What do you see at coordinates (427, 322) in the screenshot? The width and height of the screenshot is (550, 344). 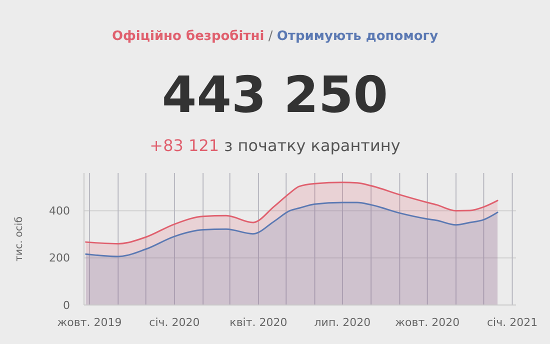 I see `x-tick-label: жовт. 2020` at bounding box center [427, 322].